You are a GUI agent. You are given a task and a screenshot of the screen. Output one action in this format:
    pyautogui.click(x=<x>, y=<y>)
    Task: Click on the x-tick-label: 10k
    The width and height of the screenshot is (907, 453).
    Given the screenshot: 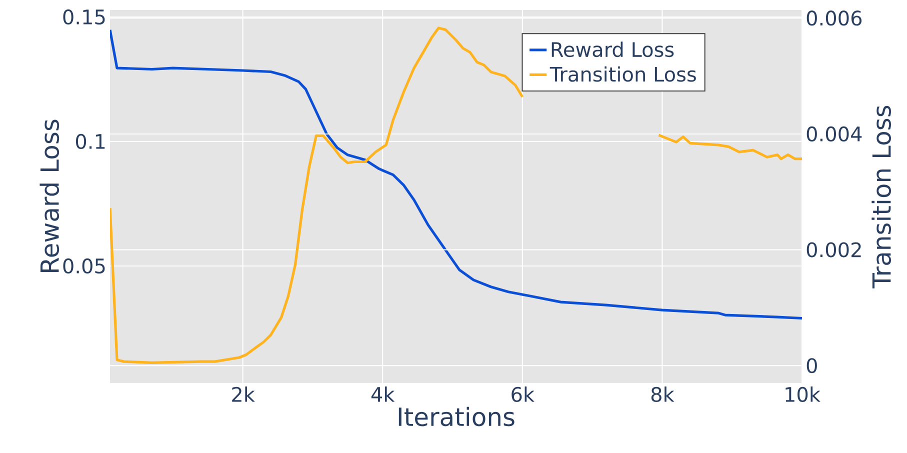 What is the action you would take?
    pyautogui.click(x=803, y=394)
    